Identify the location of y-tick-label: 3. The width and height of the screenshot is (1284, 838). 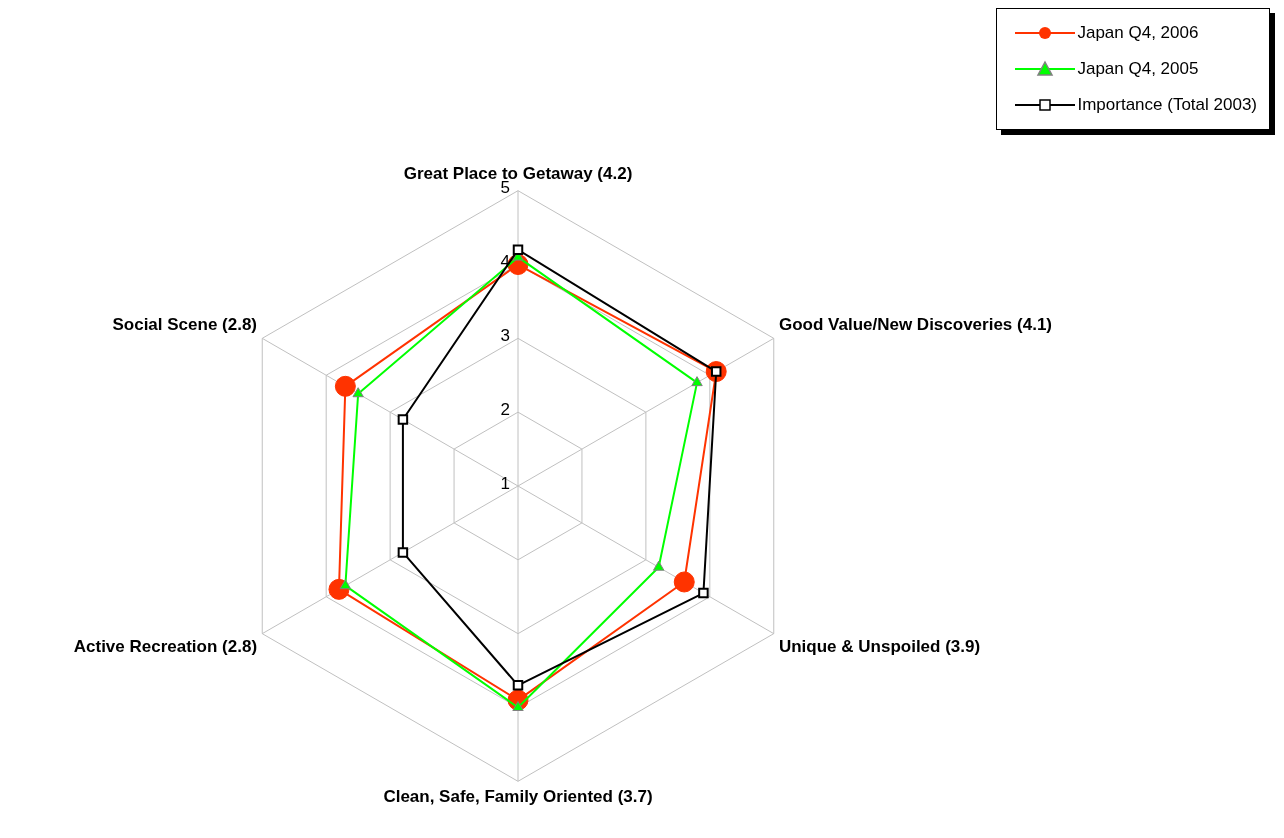
(505, 336).